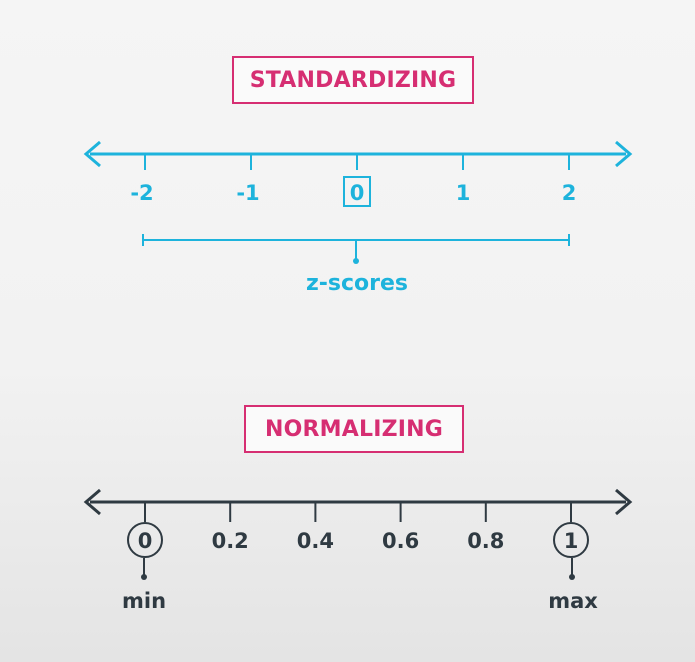  I want to click on norm-tick-label: 0.6, so click(400, 541).